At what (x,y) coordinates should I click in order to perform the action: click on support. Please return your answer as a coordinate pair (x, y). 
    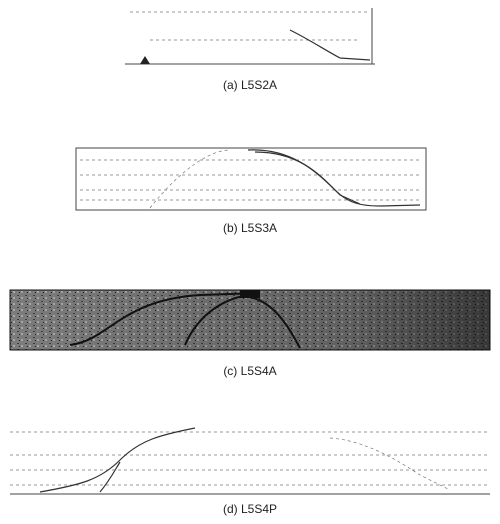
    Looking at the image, I should click on (145, 60).